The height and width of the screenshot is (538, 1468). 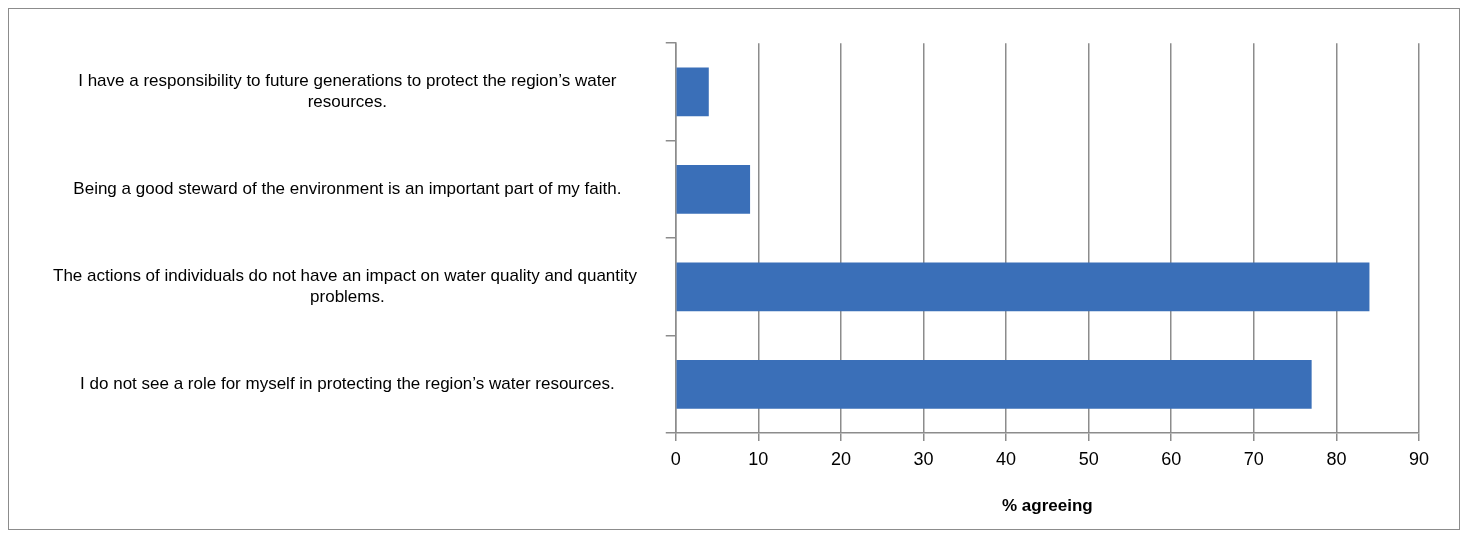 What do you see at coordinates (1047, 506) in the screenshot?
I see `x-axis-title: % agreeing` at bounding box center [1047, 506].